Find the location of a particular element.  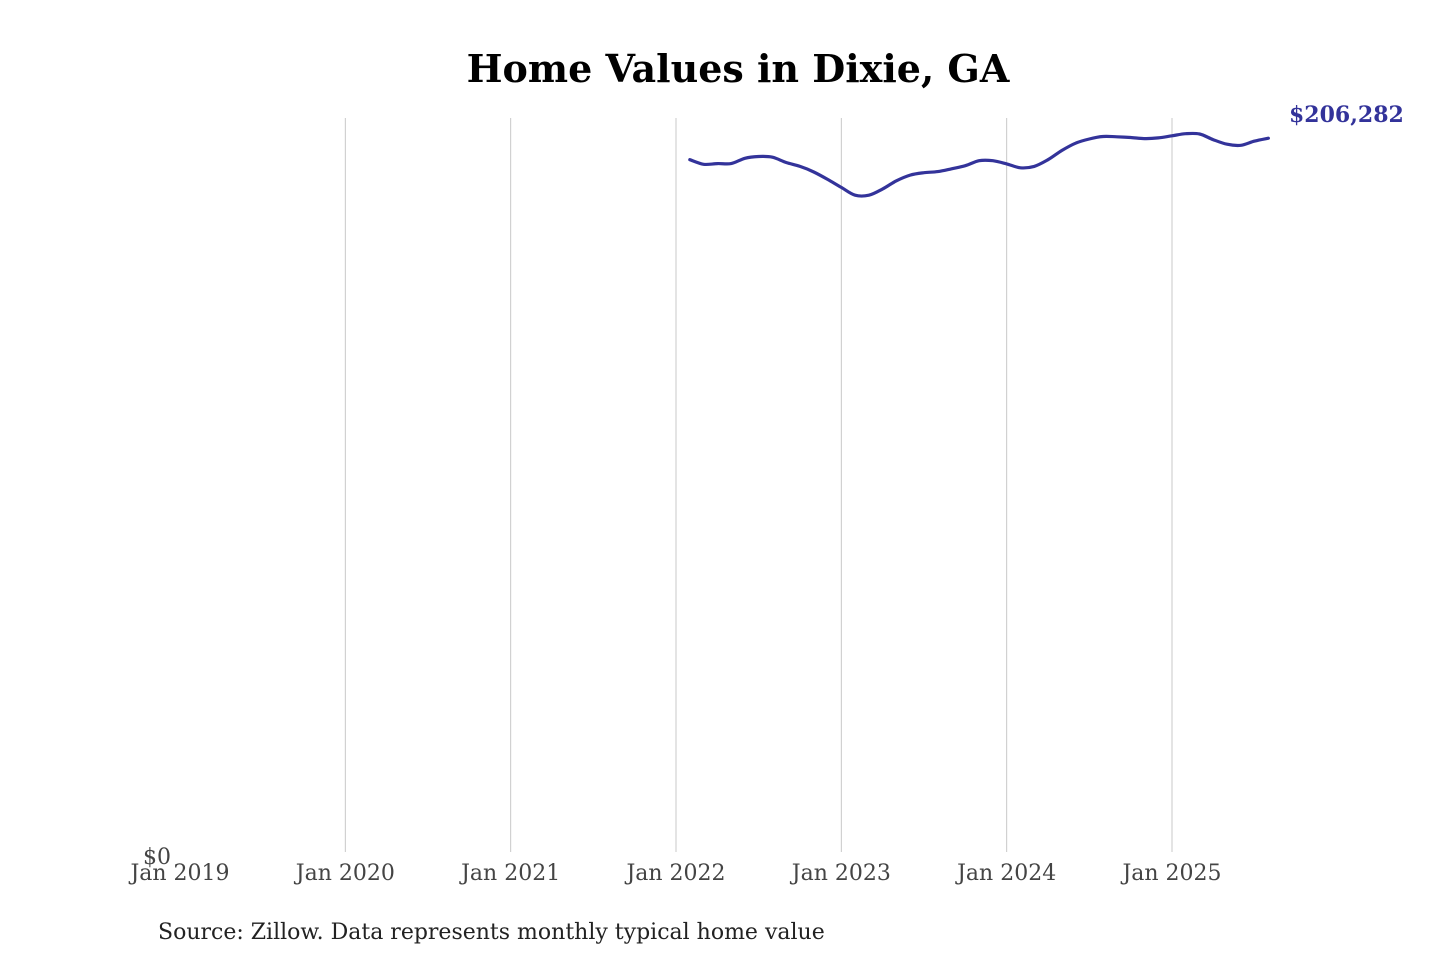

x-tick-label: Jan 2021 is located at coordinates (509, 873).